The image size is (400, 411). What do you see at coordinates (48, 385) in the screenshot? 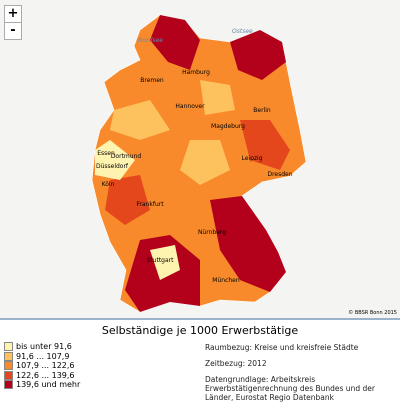
I see `legend-label: 139,6 und mehr` at bounding box center [48, 385].